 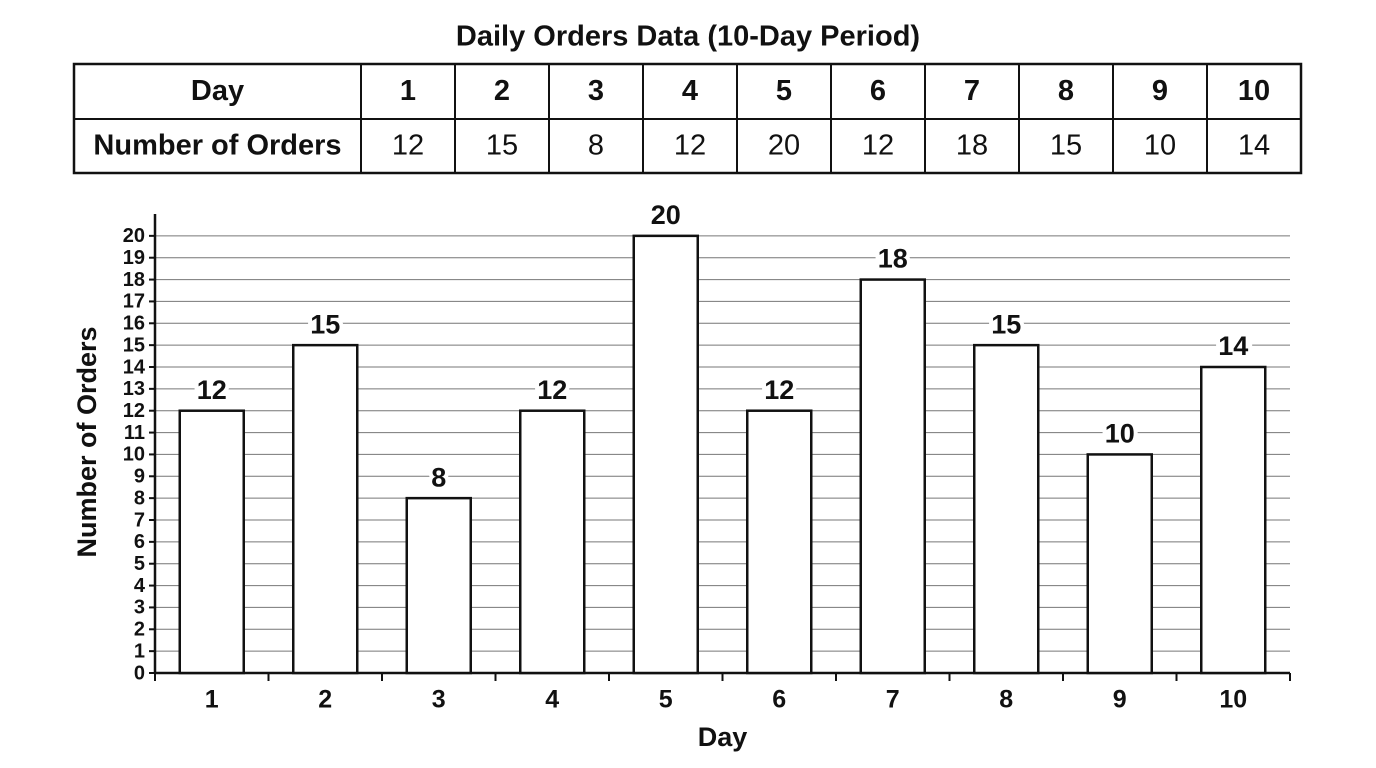 What do you see at coordinates (878, 91) in the screenshot?
I see `table-cell: 6` at bounding box center [878, 91].